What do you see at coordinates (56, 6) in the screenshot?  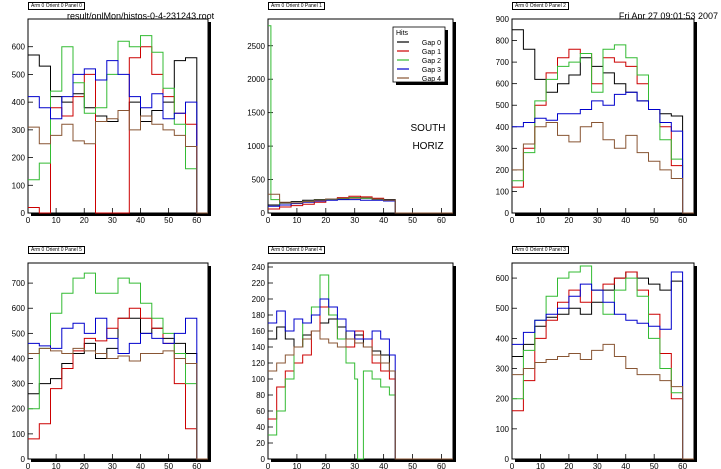 I see `panel-title-0: Arm 0 Orient 0 Panel 0` at bounding box center [56, 6].